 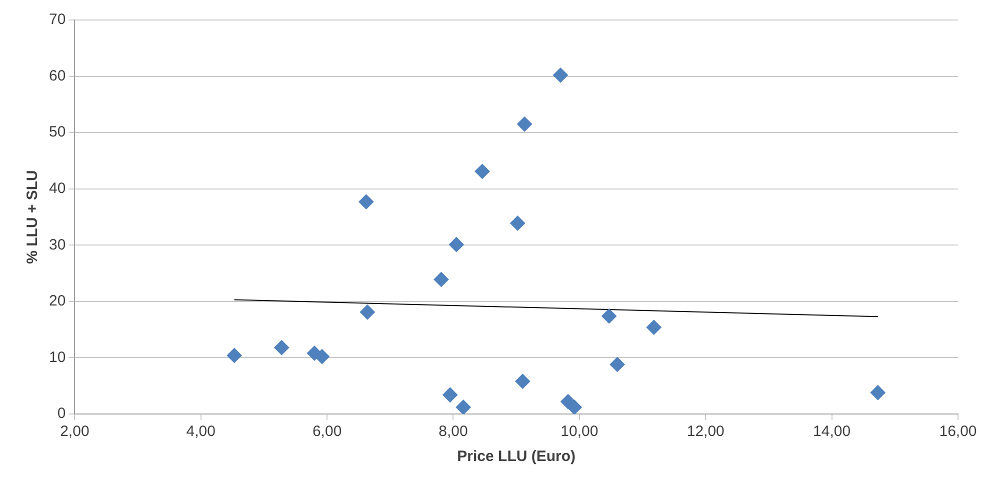 What do you see at coordinates (516, 457) in the screenshot?
I see `x-axis-title: Price LLU (Euro)` at bounding box center [516, 457].